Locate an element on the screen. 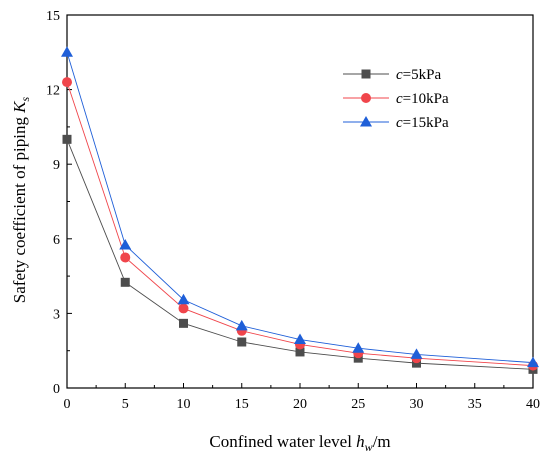 The height and width of the screenshot is (462, 550). y-tick-label: 12 is located at coordinates (53, 91).